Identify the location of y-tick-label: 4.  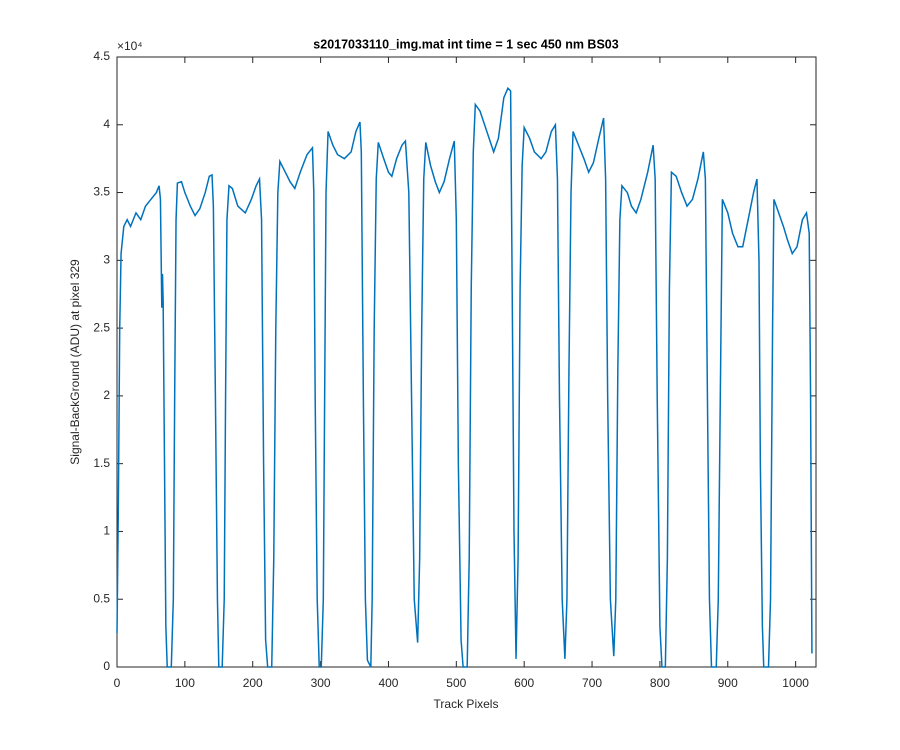
(106, 124).